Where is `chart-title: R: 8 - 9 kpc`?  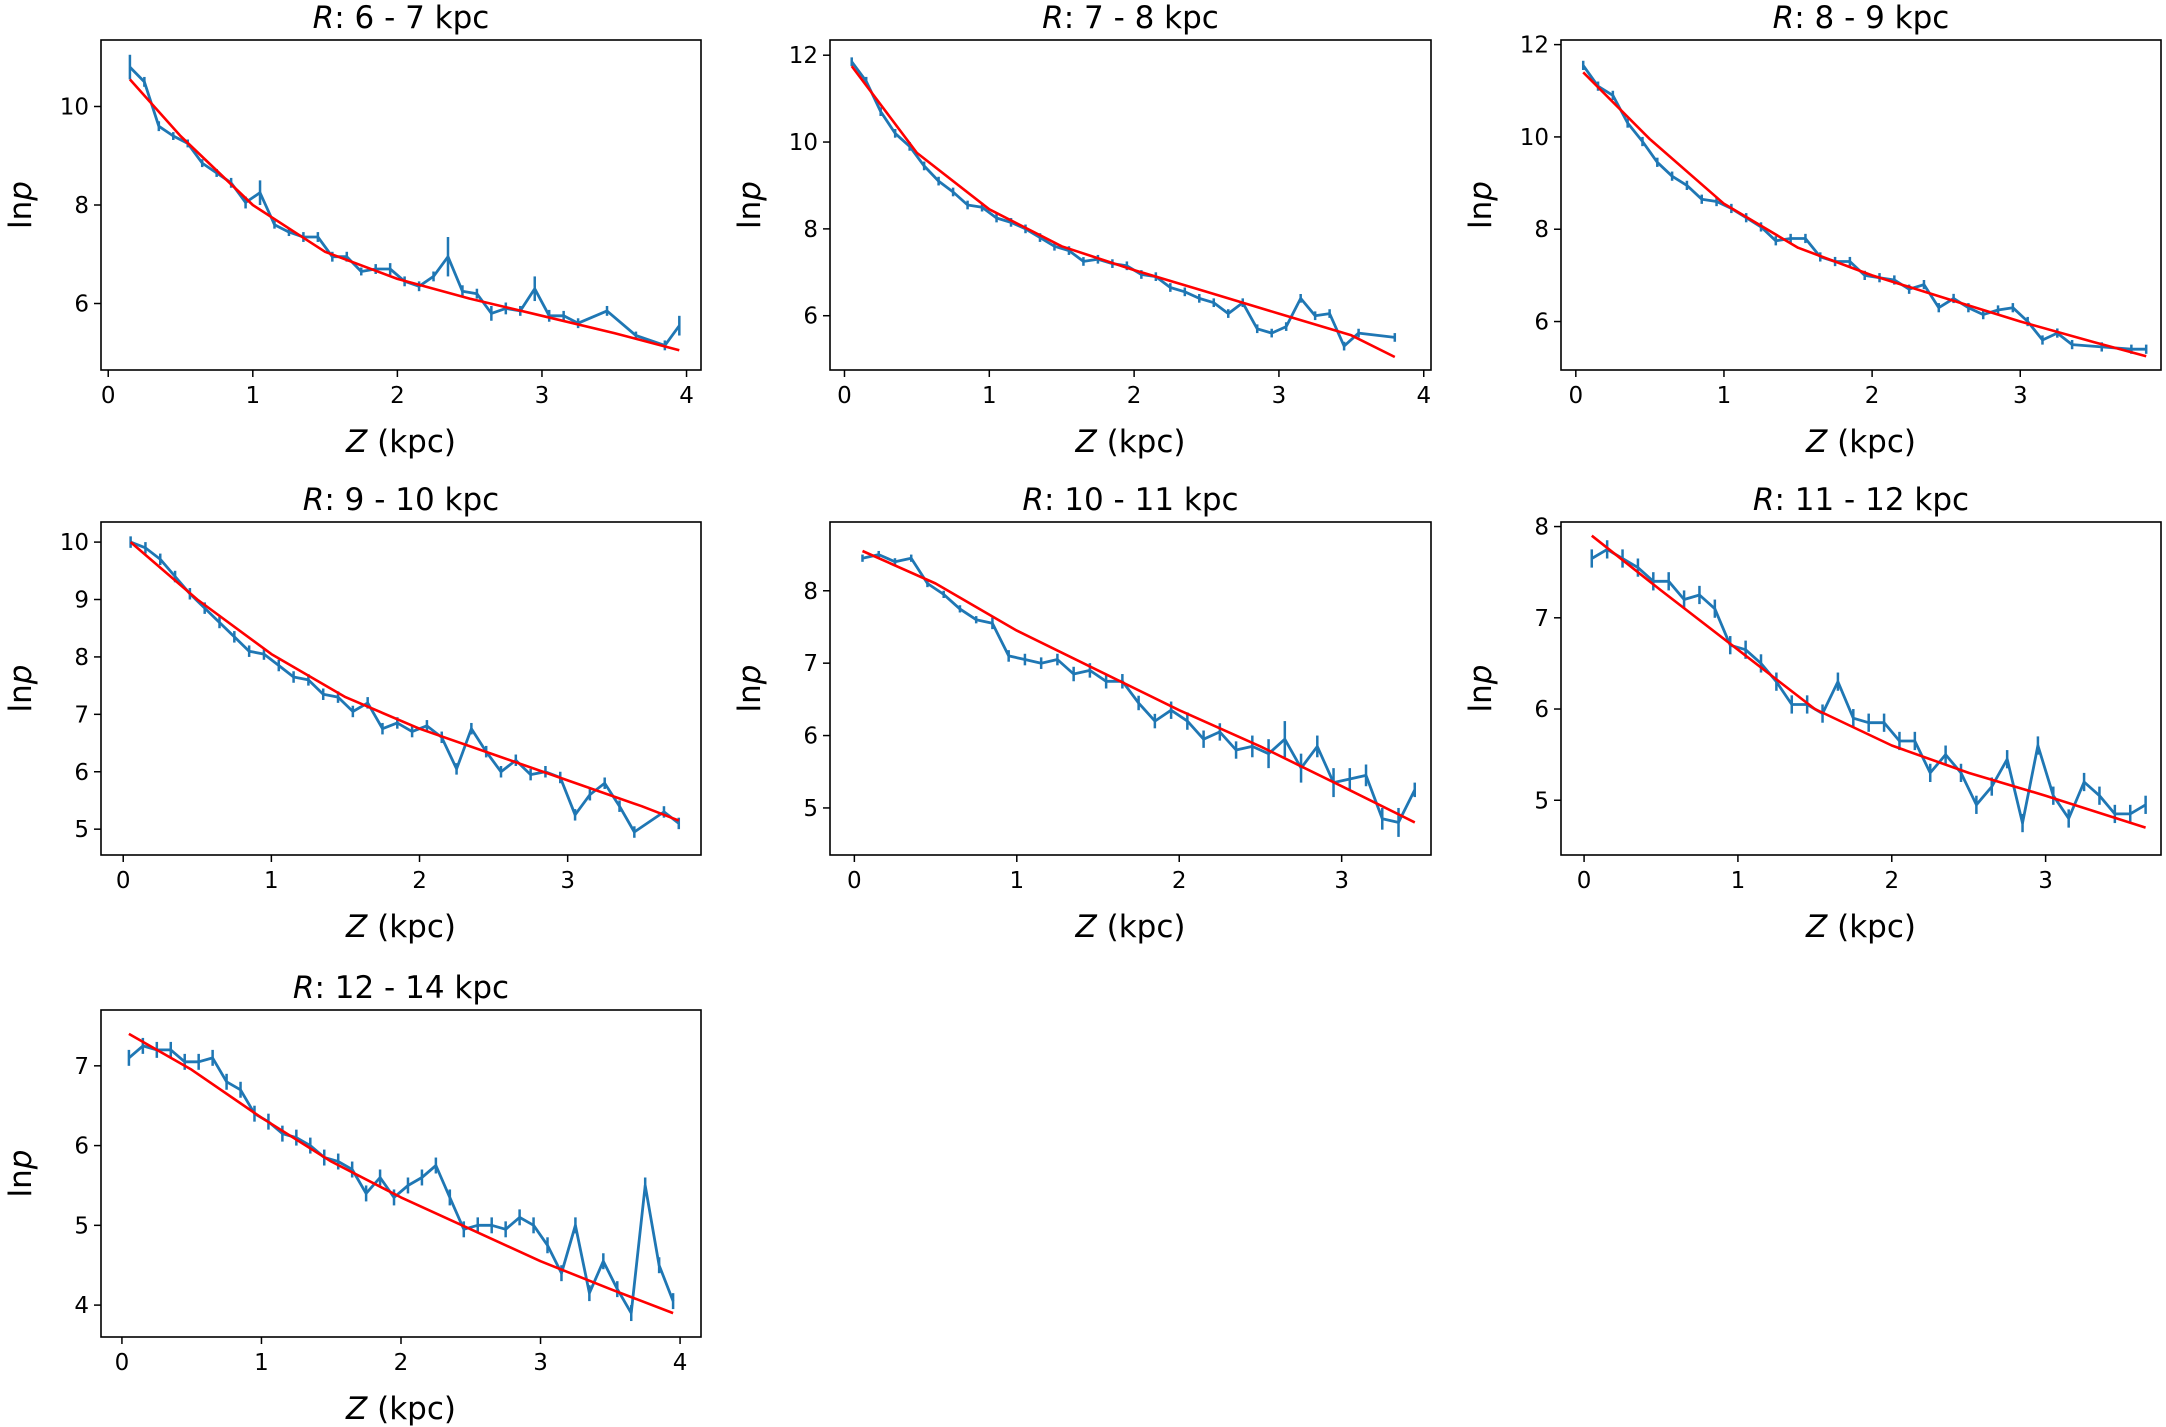 chart-title: R: 8 - 9 kpc is located at coordinates (1861, 18).